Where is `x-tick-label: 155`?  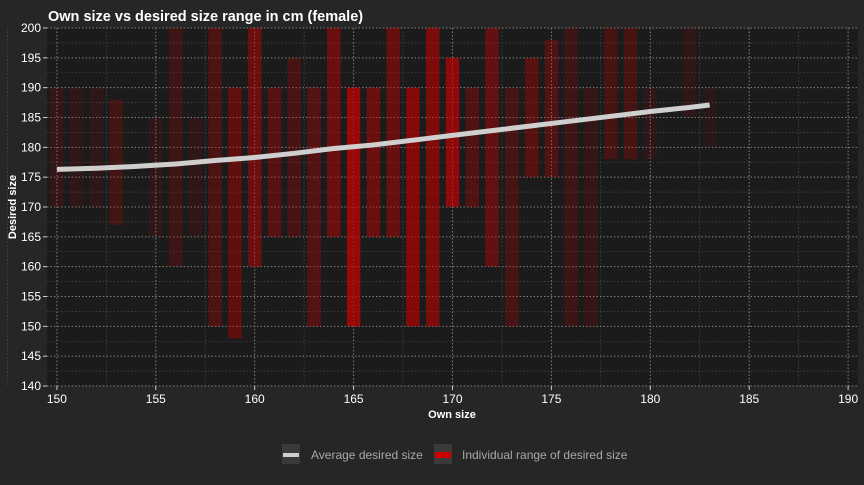
x-tick-label: 155 is located at coordinates (156, 399).